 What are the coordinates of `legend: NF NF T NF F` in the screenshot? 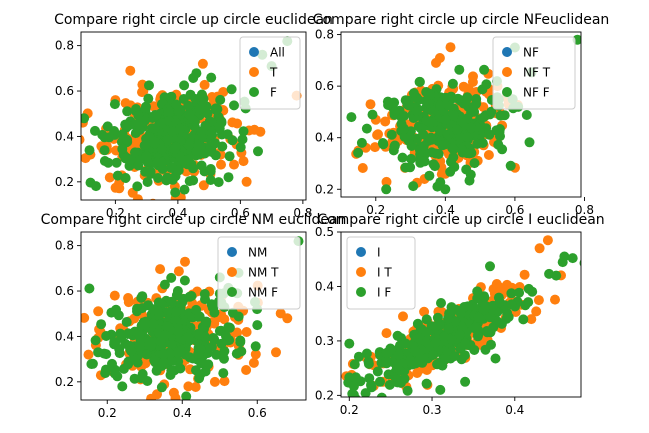 It's located at (534, 73).